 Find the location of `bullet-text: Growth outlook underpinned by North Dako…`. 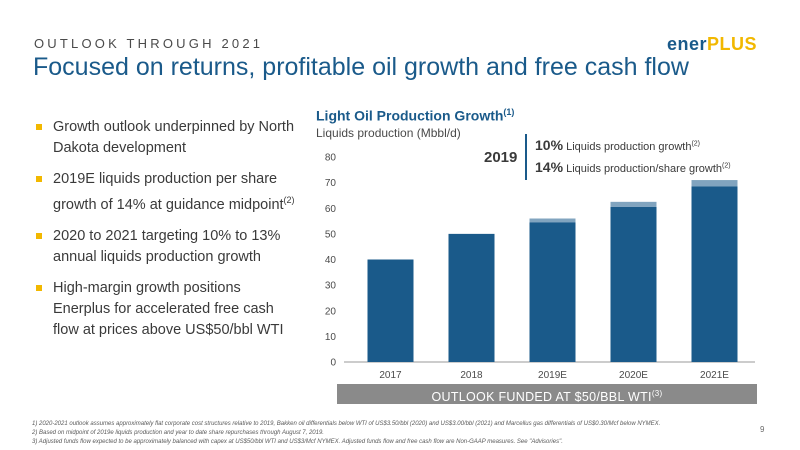

bullet-text: Growth outlook underpinned by North Dako… is located at coordinates (174, 137).